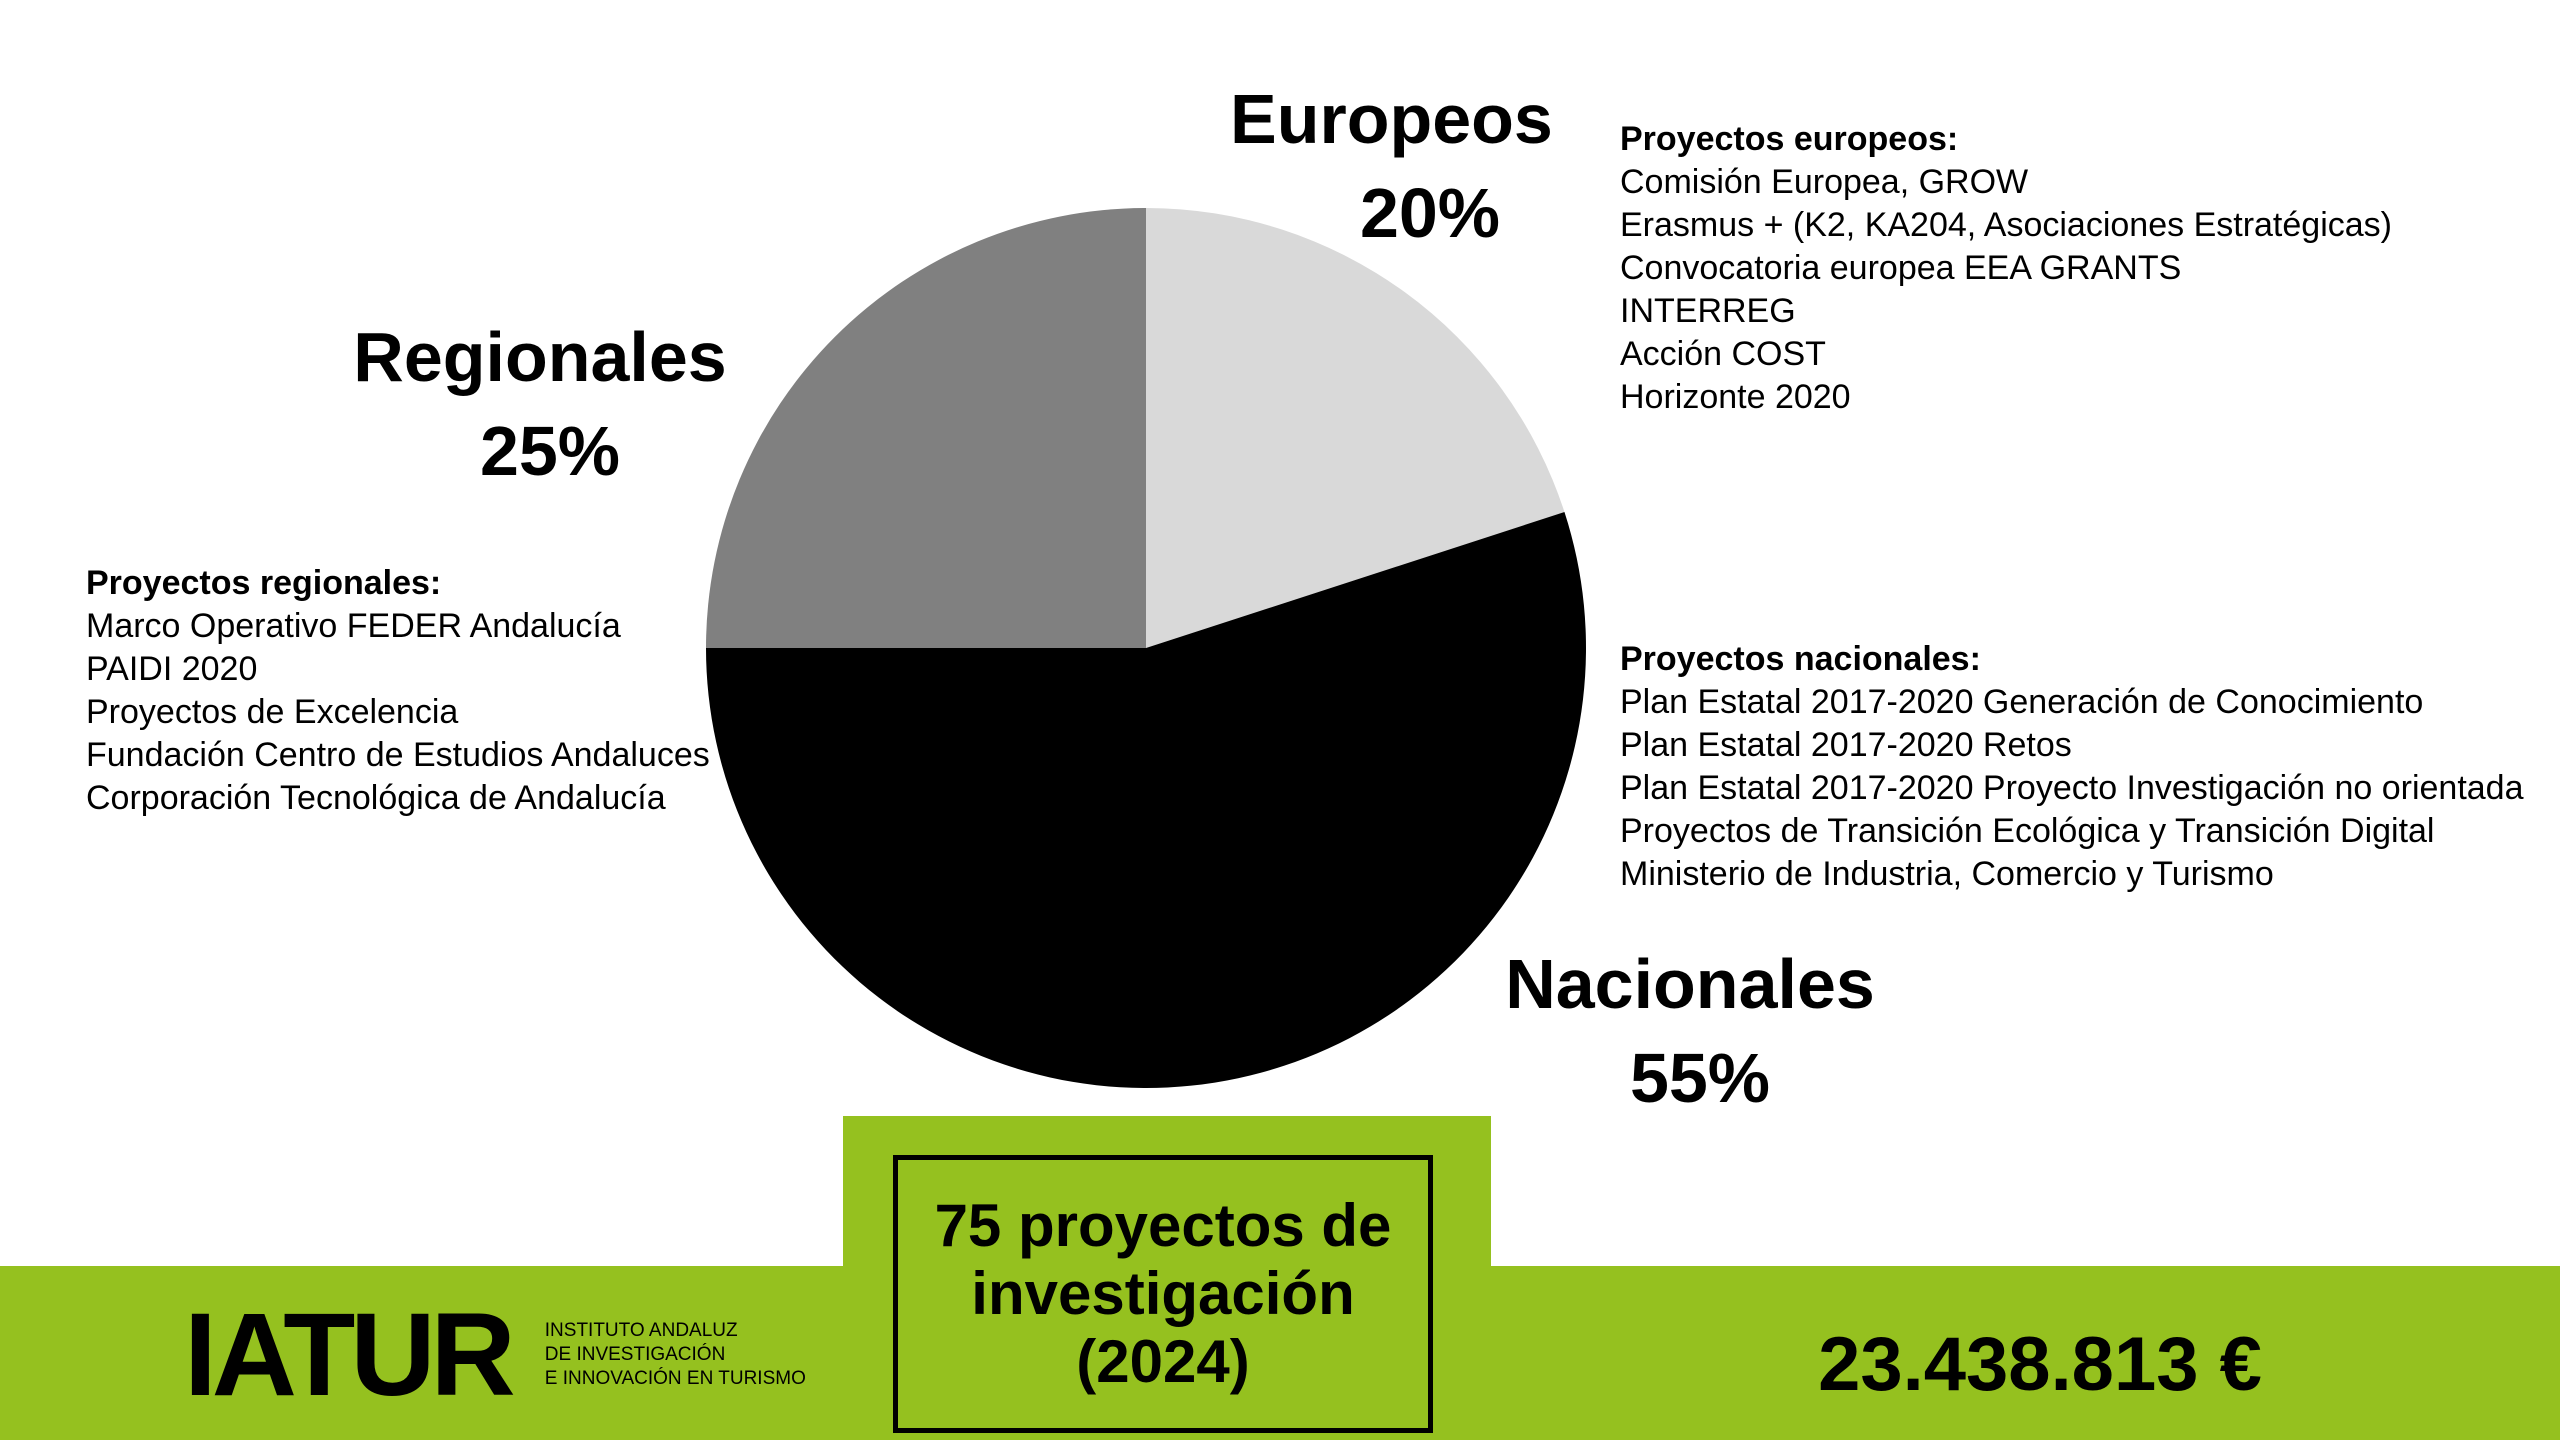  I want to click on info-regionales-item: Fundación Centro de Estudios Andaluces, so click(398, 755).